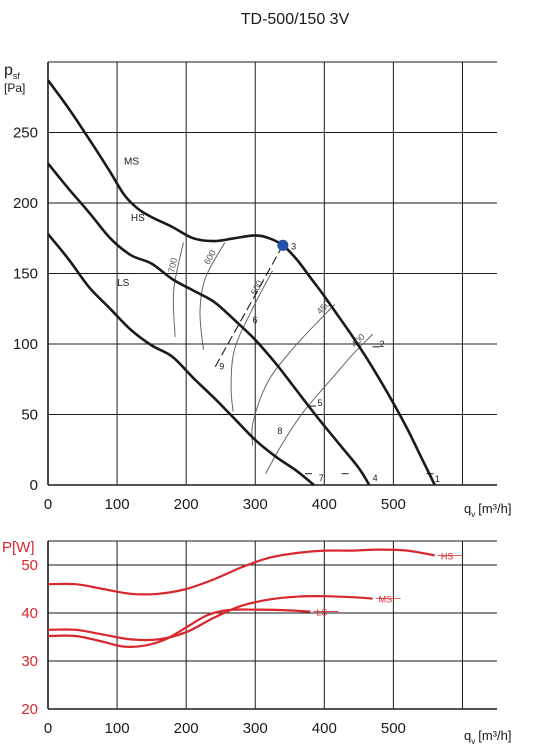  What do you see at coordinates (324, 728) in the screenshot?
I see `power-x-tick-label: 400` at bounding box center [324, 728].